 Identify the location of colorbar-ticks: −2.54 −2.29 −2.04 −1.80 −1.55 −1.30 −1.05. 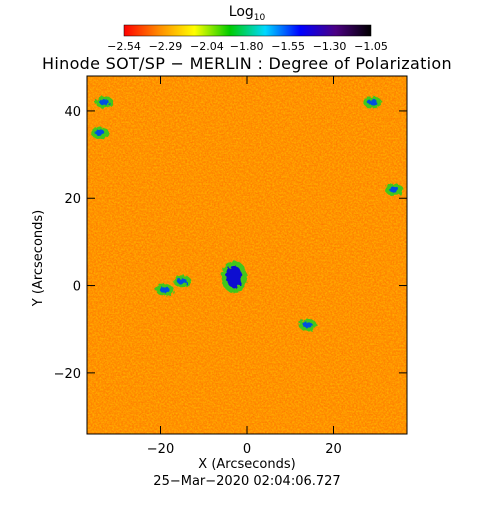
(247, 46).